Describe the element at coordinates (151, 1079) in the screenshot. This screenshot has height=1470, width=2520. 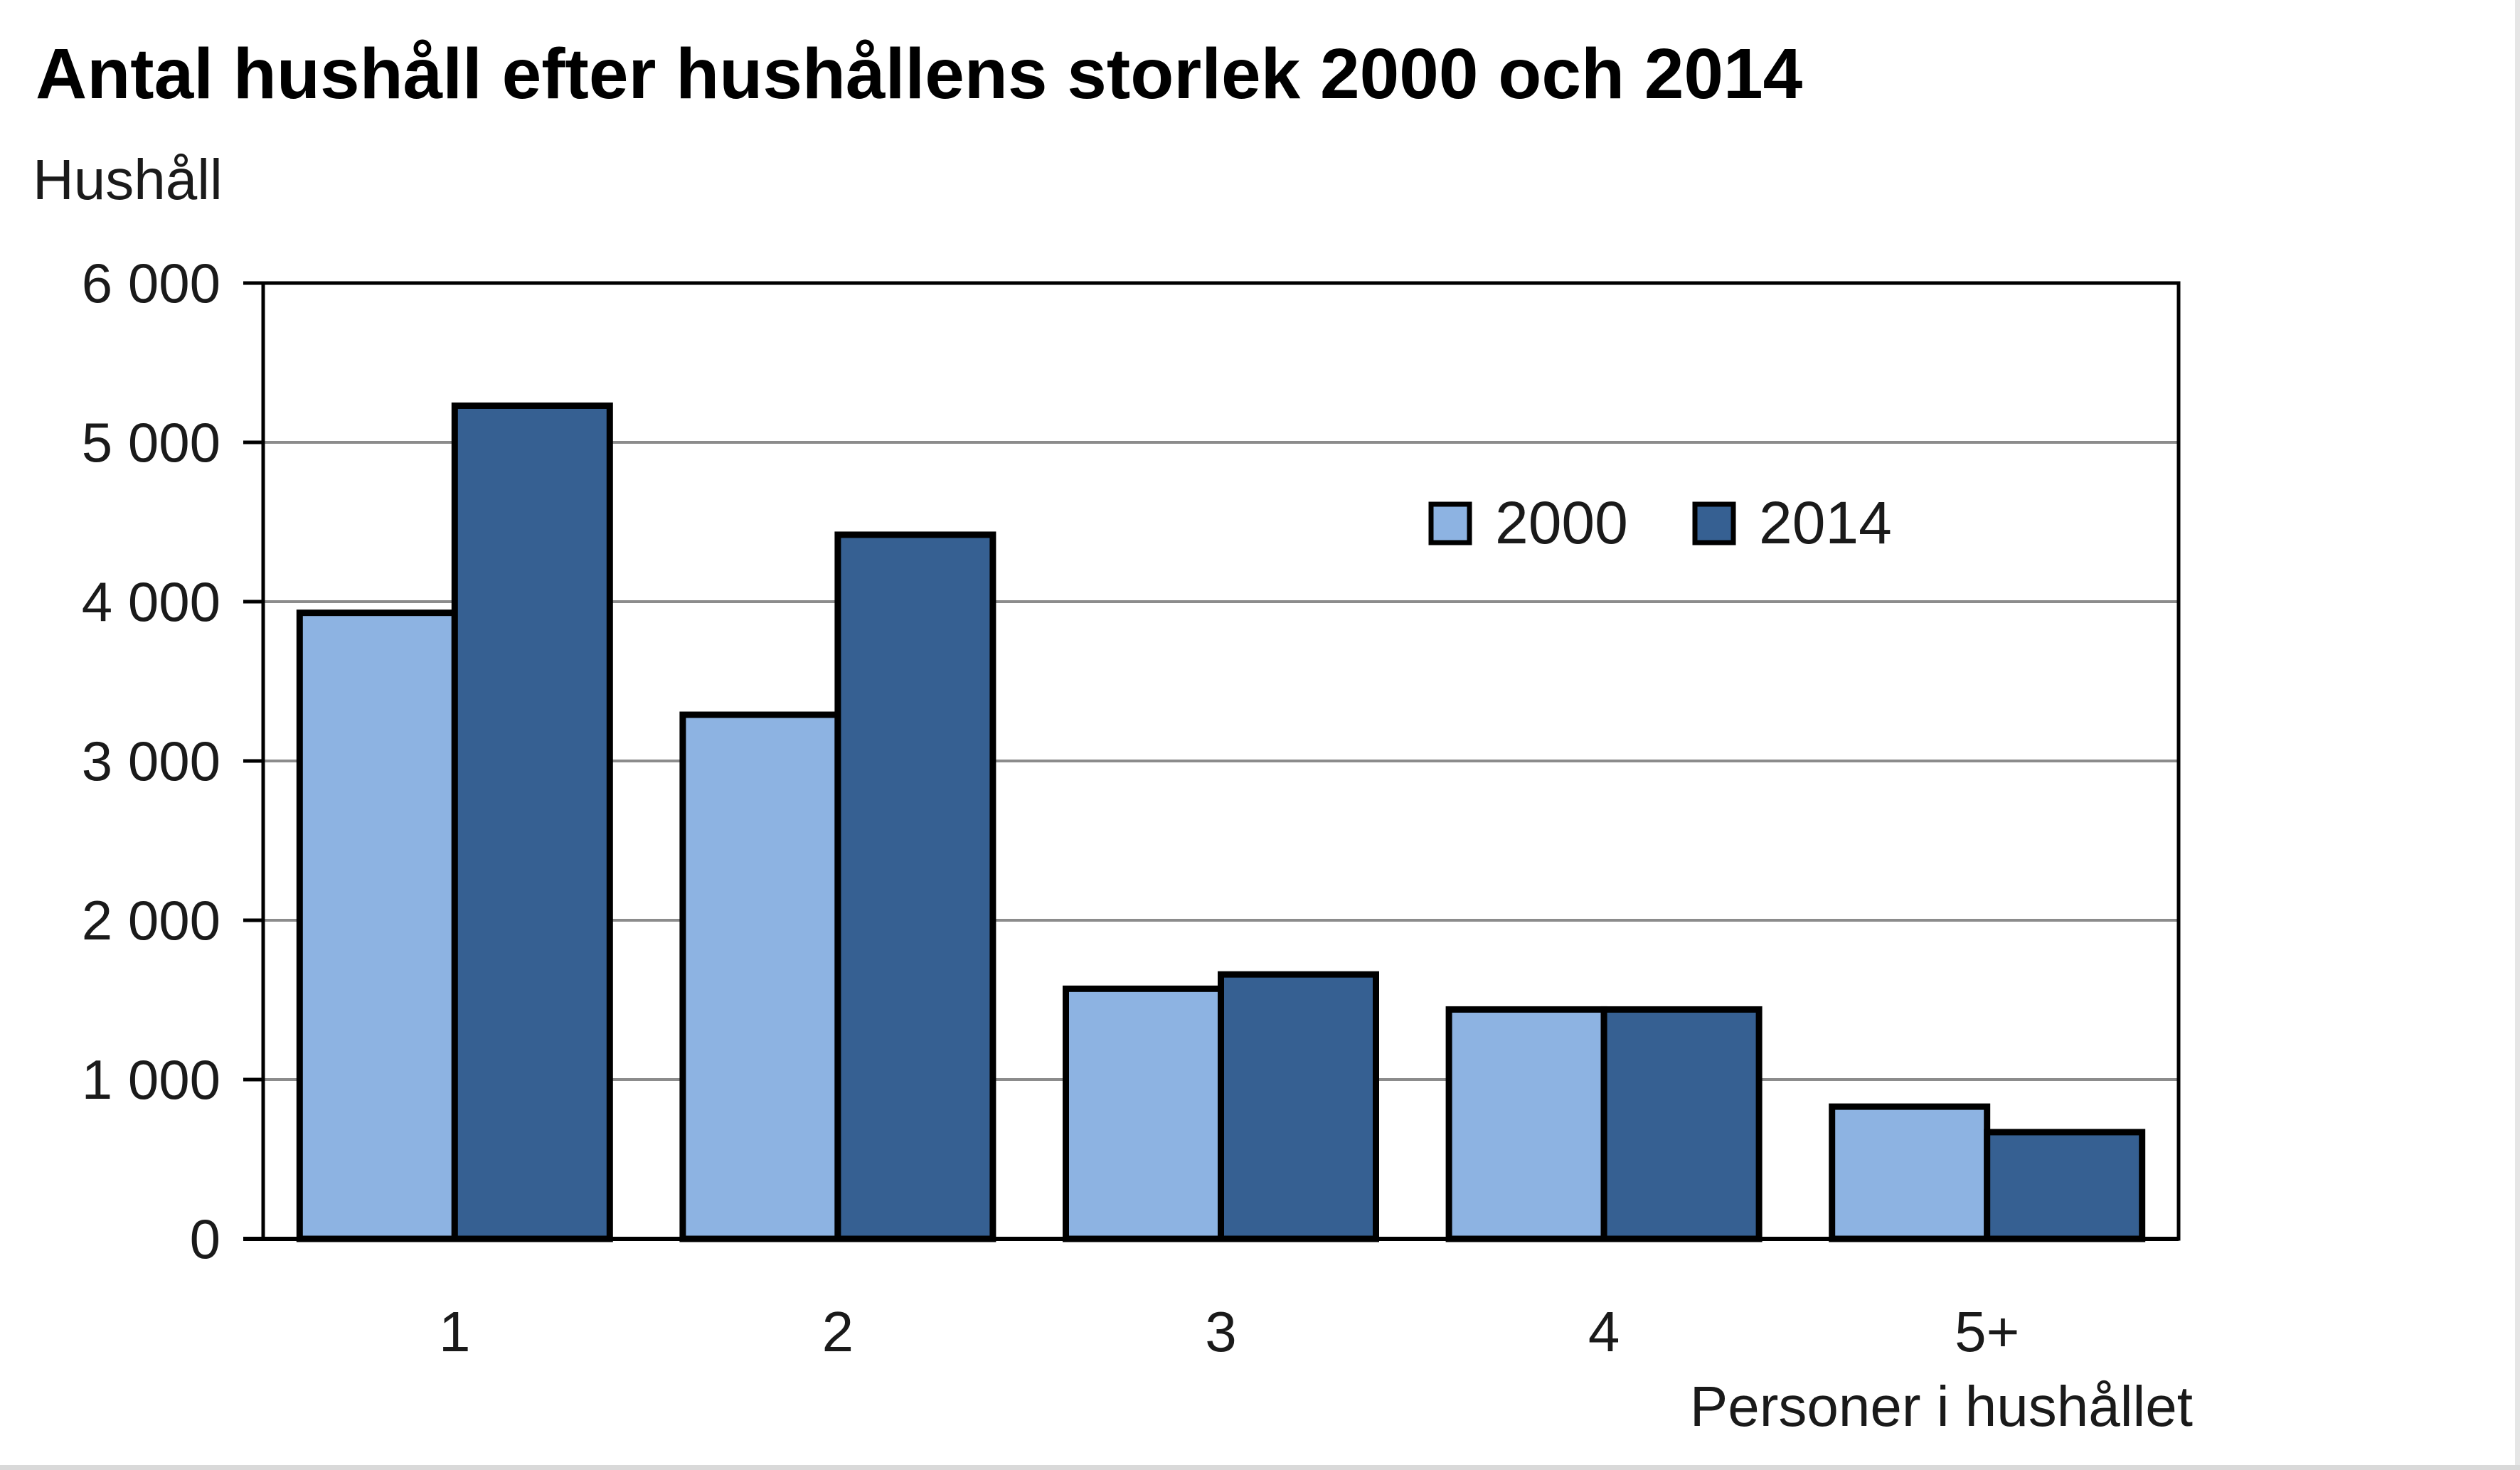
I see `y-tick-label: 1 000` at that location.